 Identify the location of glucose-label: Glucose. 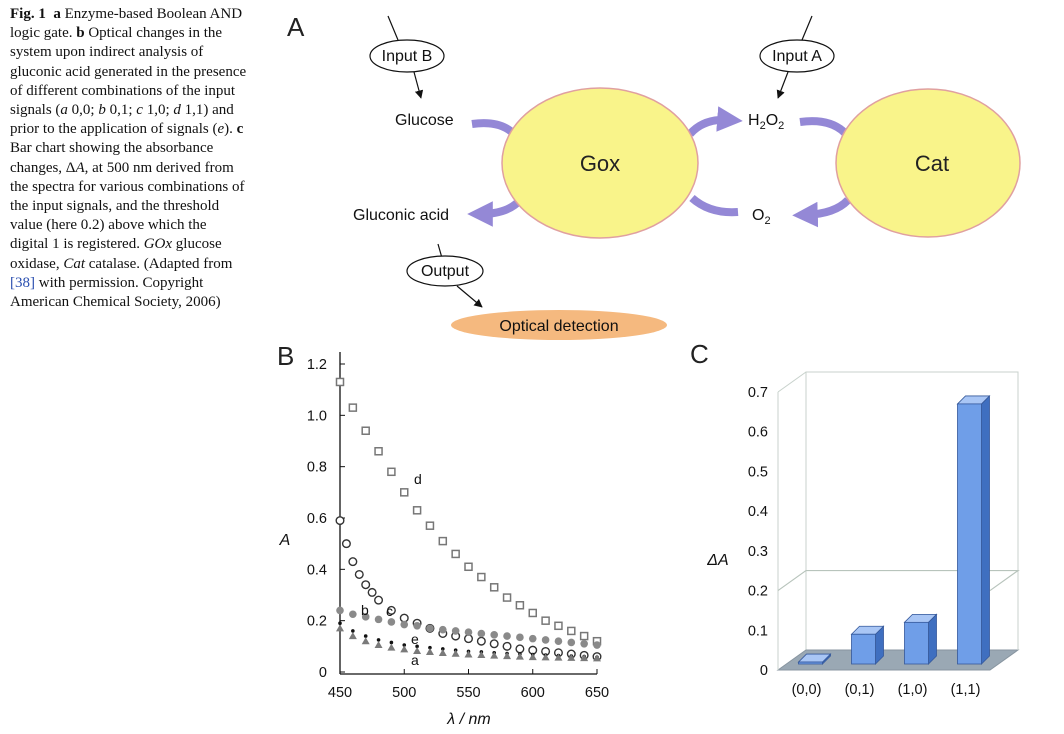
(424, 120).